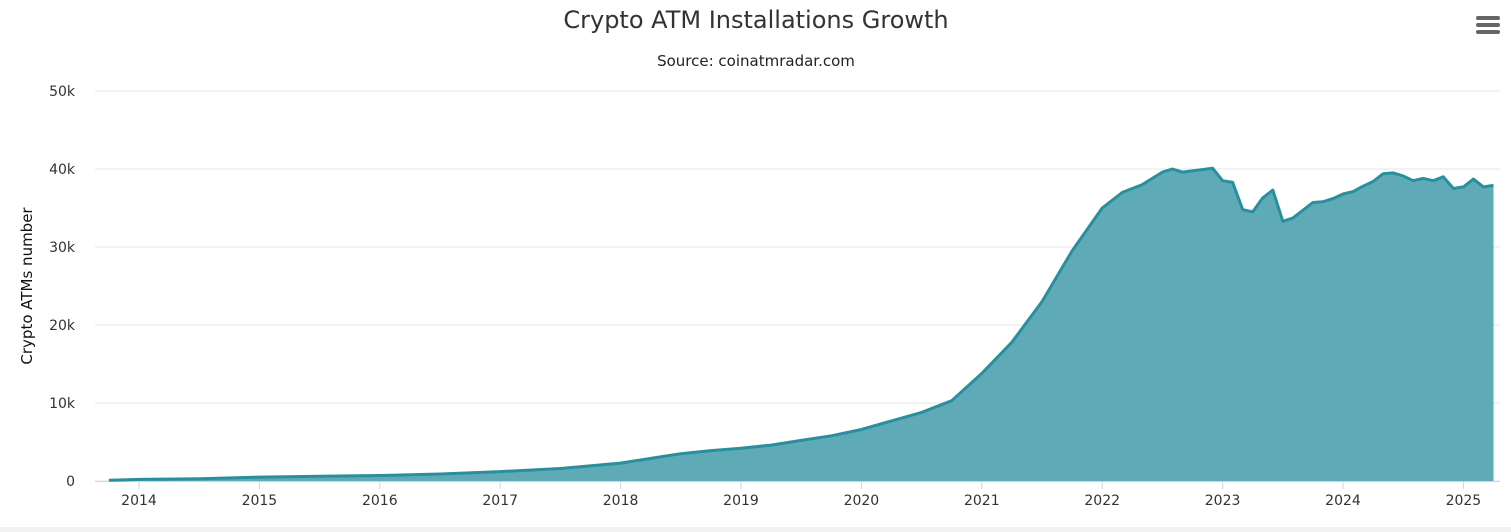 The width and height of the screenshot is (1511, 532). I want to click on x-tick-label: 2020, so click(862, 501).